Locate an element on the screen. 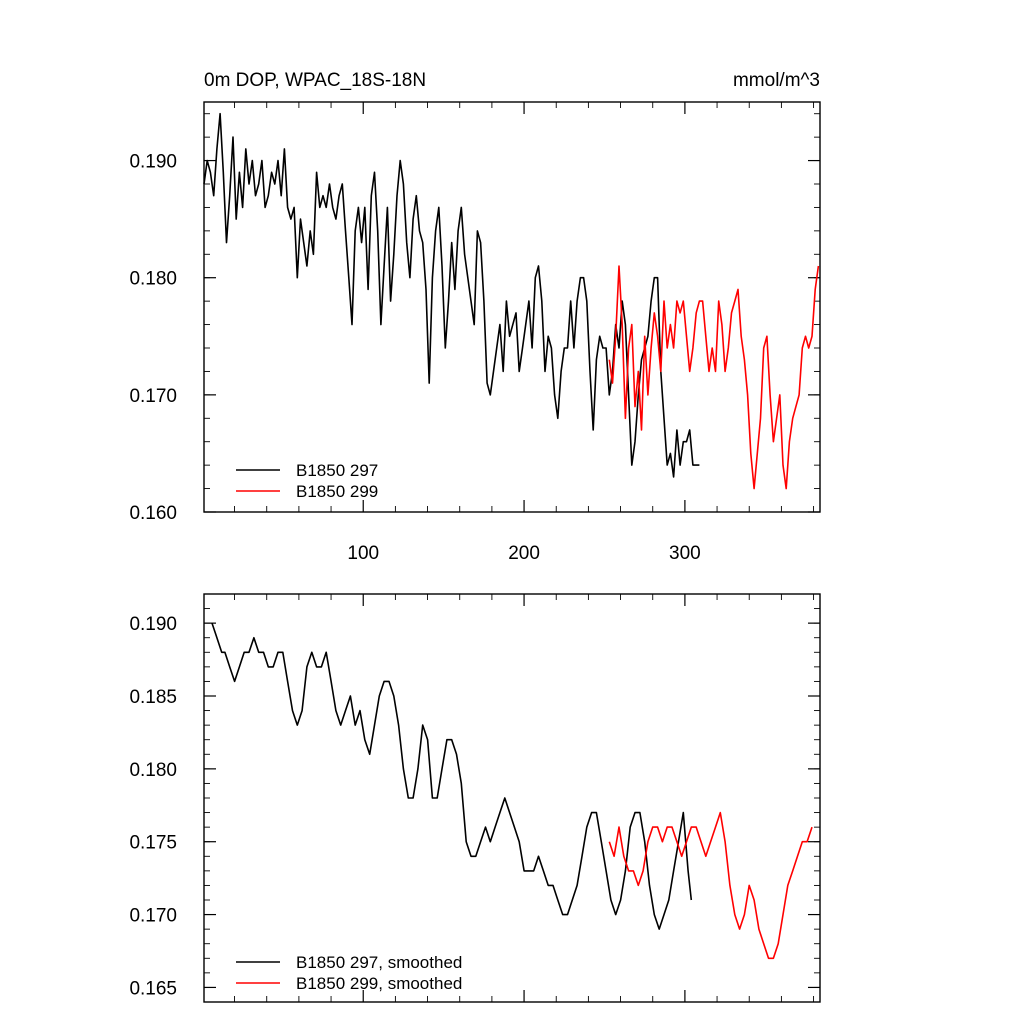 This screenshot has height=1024, width=1024. y-tick-label: 0.175 is located at coordinates (153, 843).